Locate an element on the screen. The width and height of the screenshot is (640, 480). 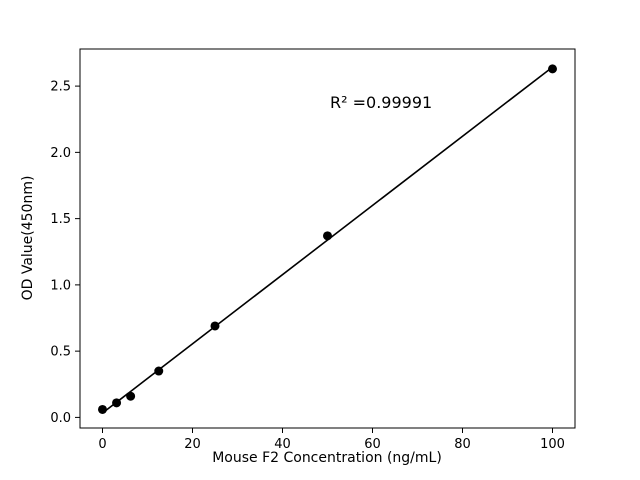
r-squared-annotation: R² =0.99991 is located at coordinates (381, 102).